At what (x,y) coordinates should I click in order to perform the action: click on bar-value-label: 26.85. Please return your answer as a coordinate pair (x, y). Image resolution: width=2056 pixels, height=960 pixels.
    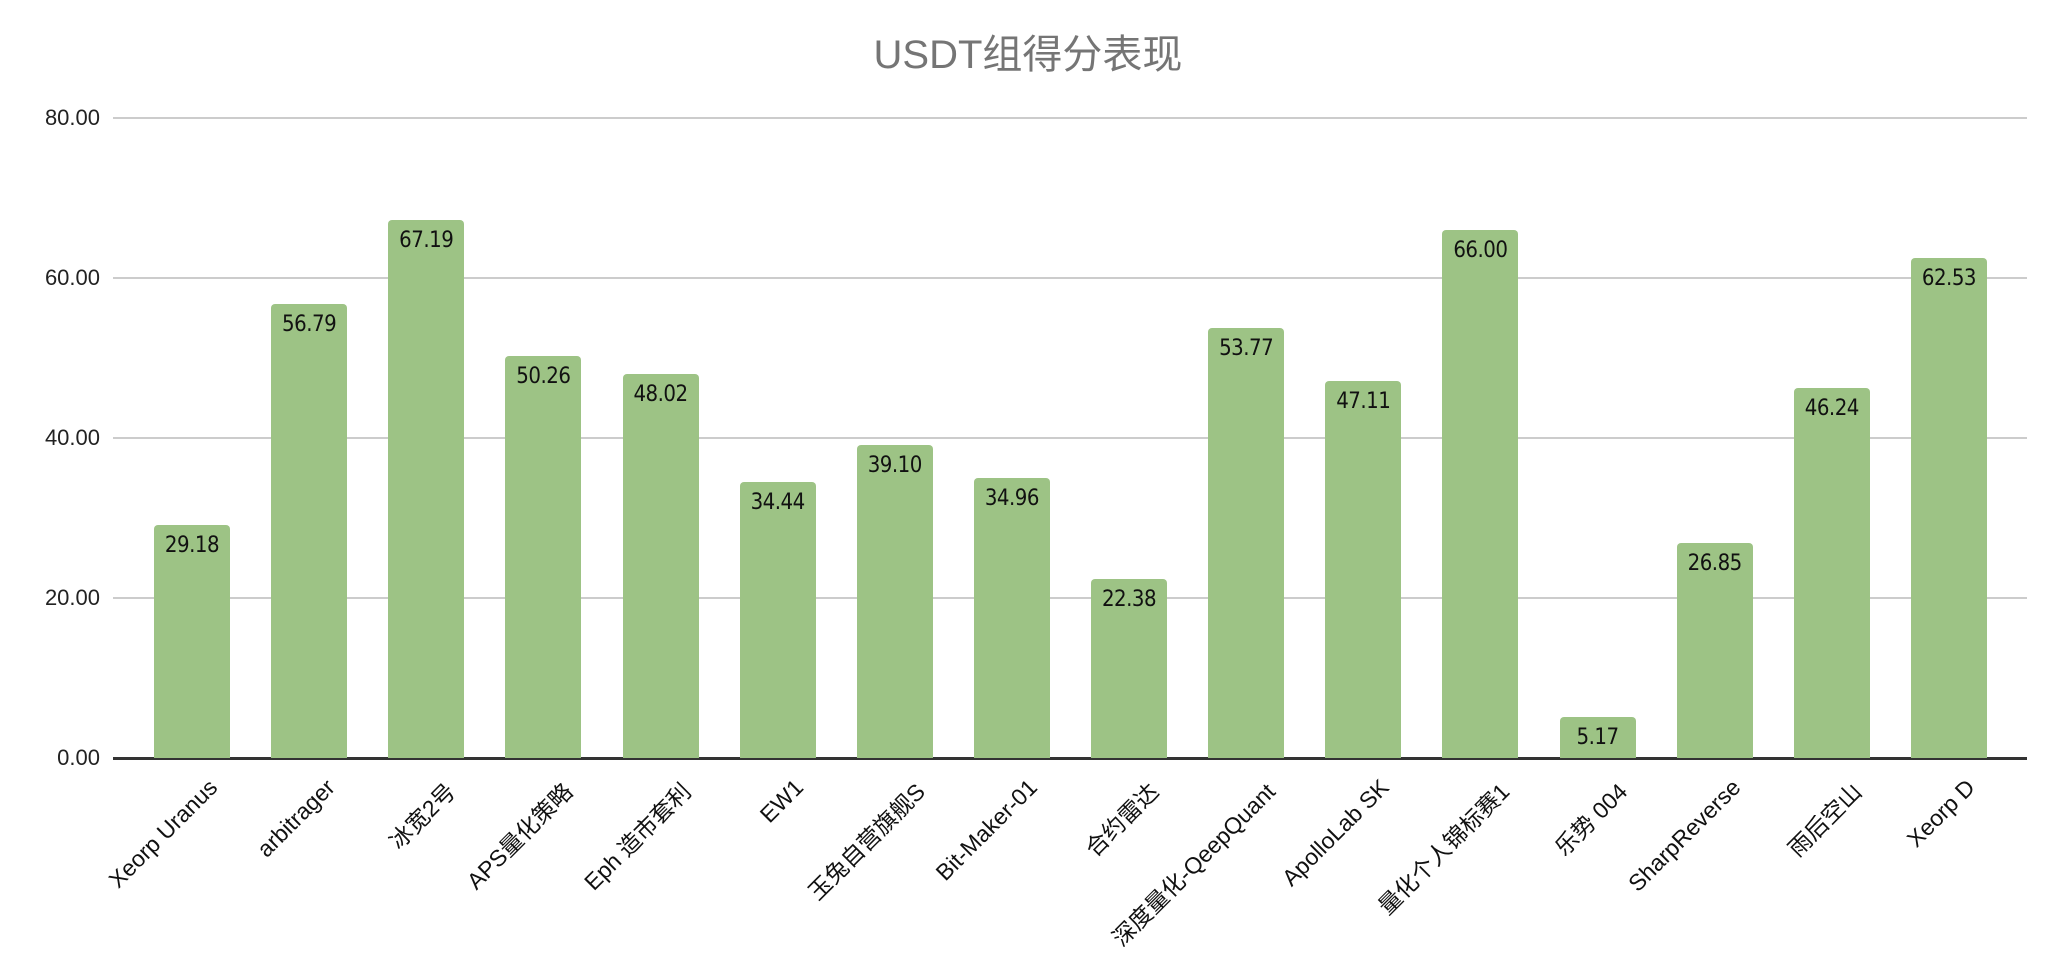
    Looking at the image, I should click on (1715, 564).